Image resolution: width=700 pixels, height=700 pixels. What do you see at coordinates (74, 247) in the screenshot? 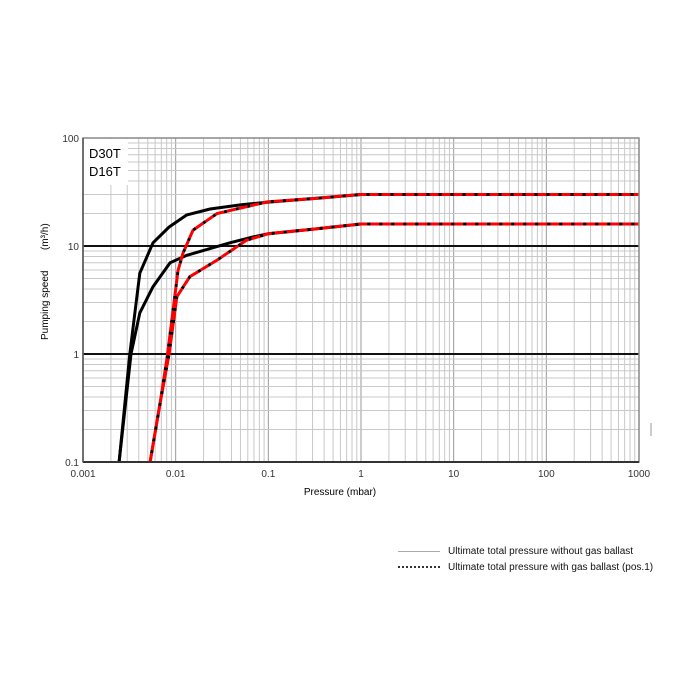
I see `y-tick-label: 10` at bounding box center [74, 247].